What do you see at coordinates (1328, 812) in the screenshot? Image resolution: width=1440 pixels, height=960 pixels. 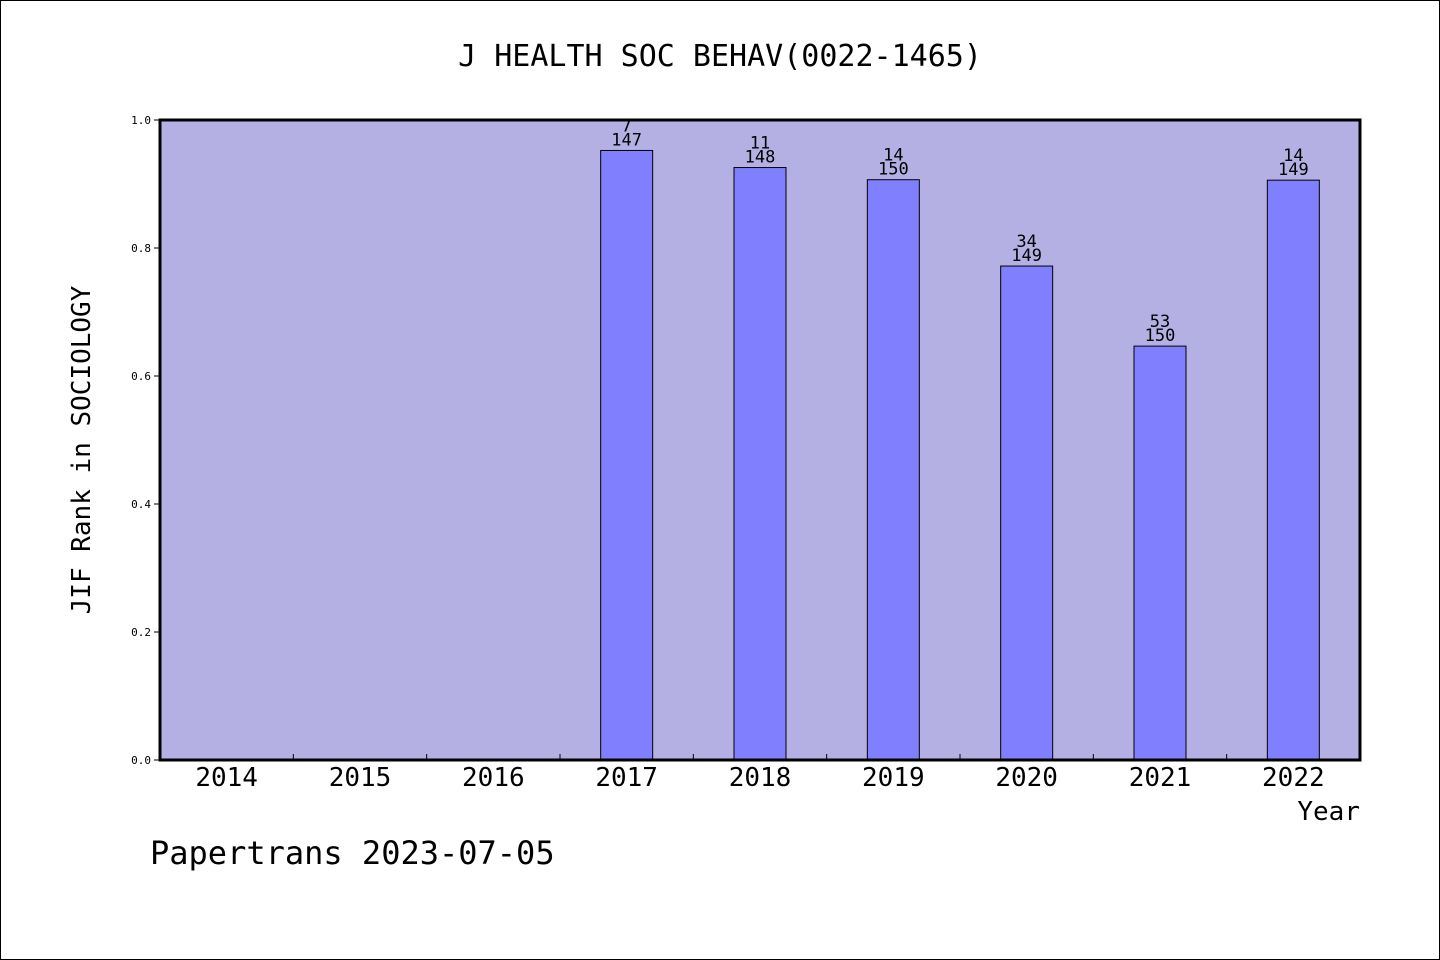 I see `x-axis-label: Year` at bounding box center [1328, 812].